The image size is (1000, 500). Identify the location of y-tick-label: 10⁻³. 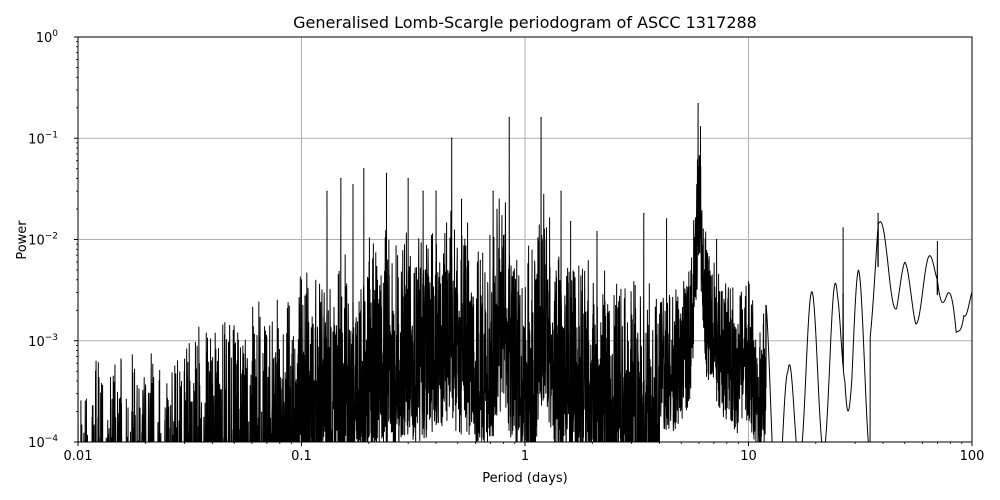
(43, 341).